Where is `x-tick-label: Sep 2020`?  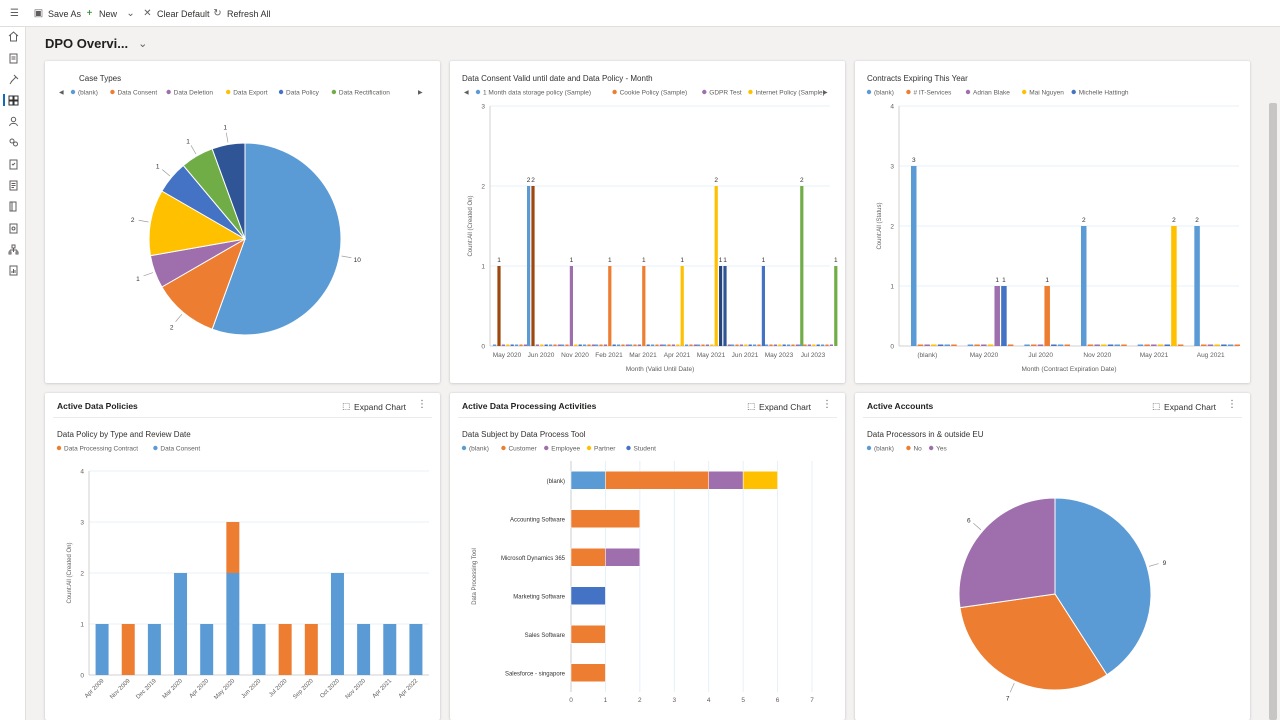
x-tick-label: Sep 2020 is located at coordinates (303, 689).